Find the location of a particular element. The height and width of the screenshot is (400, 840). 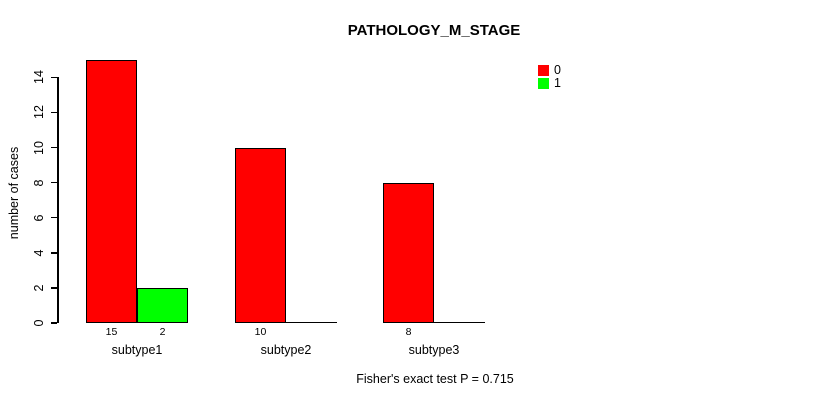

category-label-subtype1: subtype1 is located at coordinates (137, 350).